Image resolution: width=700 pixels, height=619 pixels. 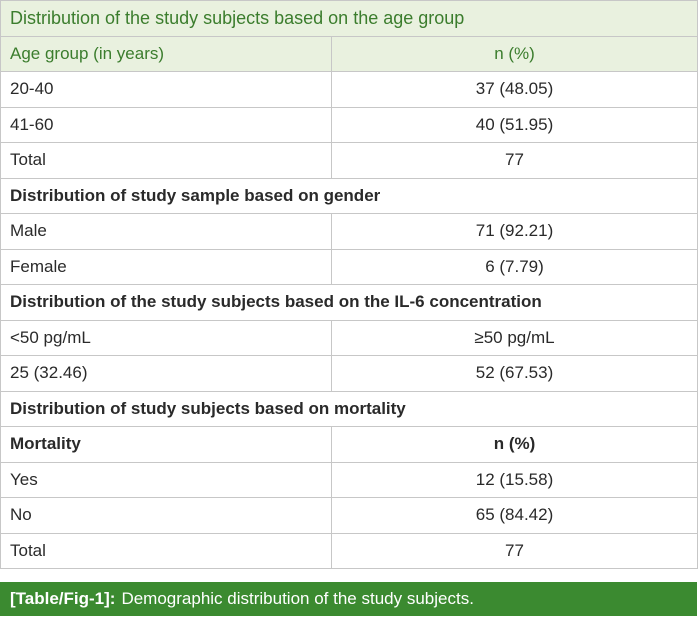 I want to click on row-label: Male, so click(x=166, y=231).